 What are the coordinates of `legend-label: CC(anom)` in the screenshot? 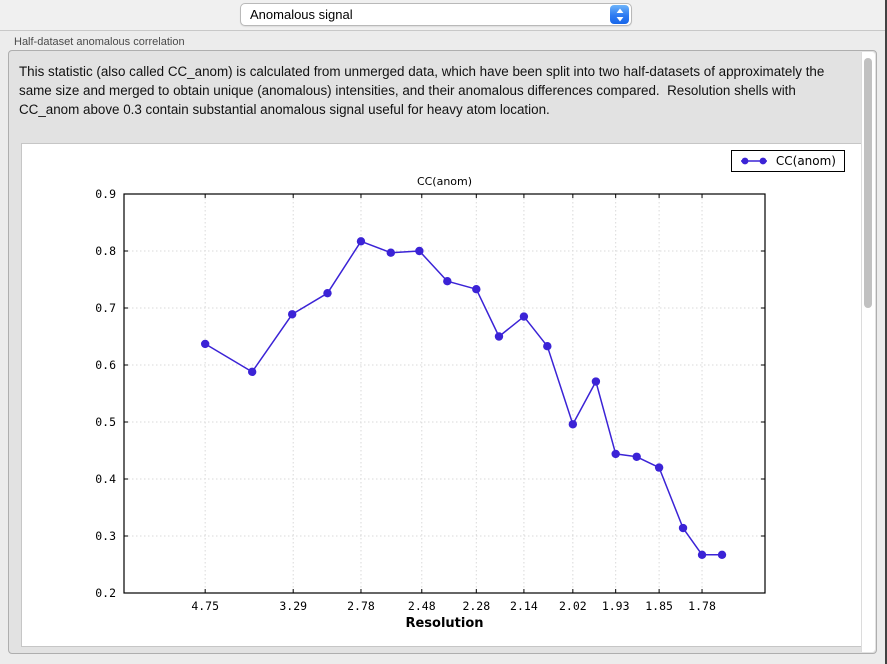 It's located at (805, 161).